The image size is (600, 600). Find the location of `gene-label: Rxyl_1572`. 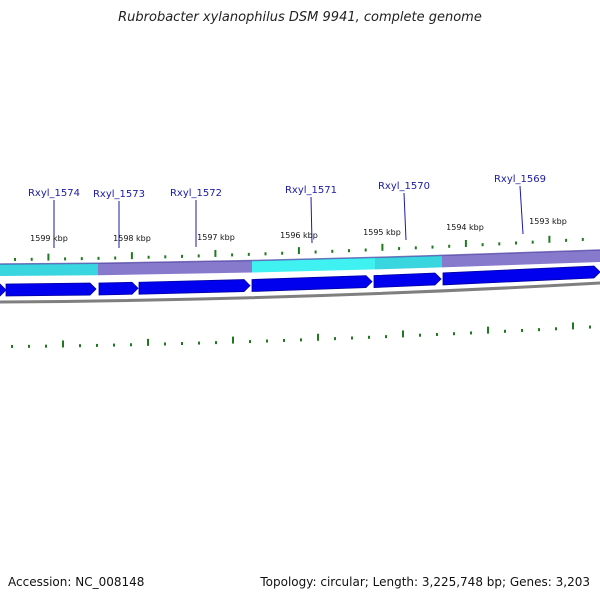

gene-label: Rxyl_1572 is located at coordinates (196, 193).